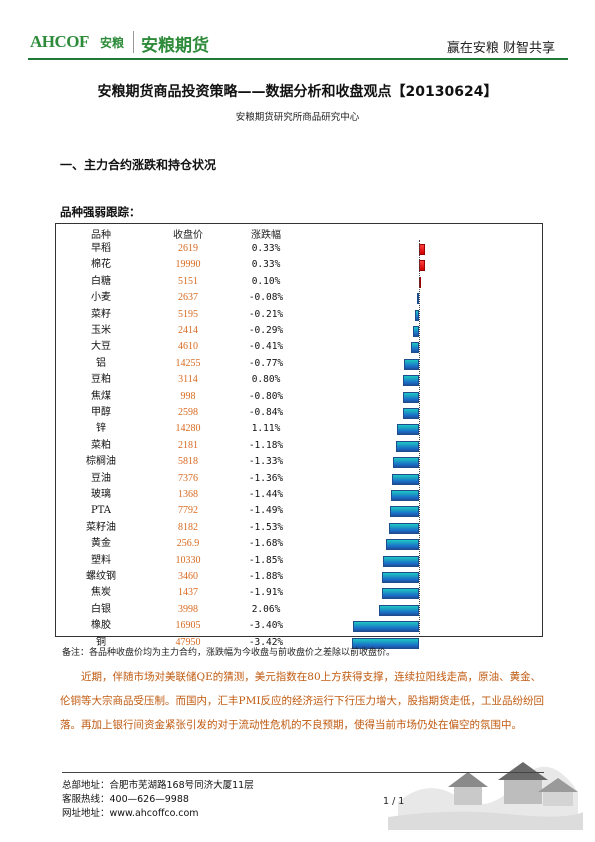 The height and width of the screenshot is (842, 595). I want to click on change-percent: -3.42%, so click(266, 642).